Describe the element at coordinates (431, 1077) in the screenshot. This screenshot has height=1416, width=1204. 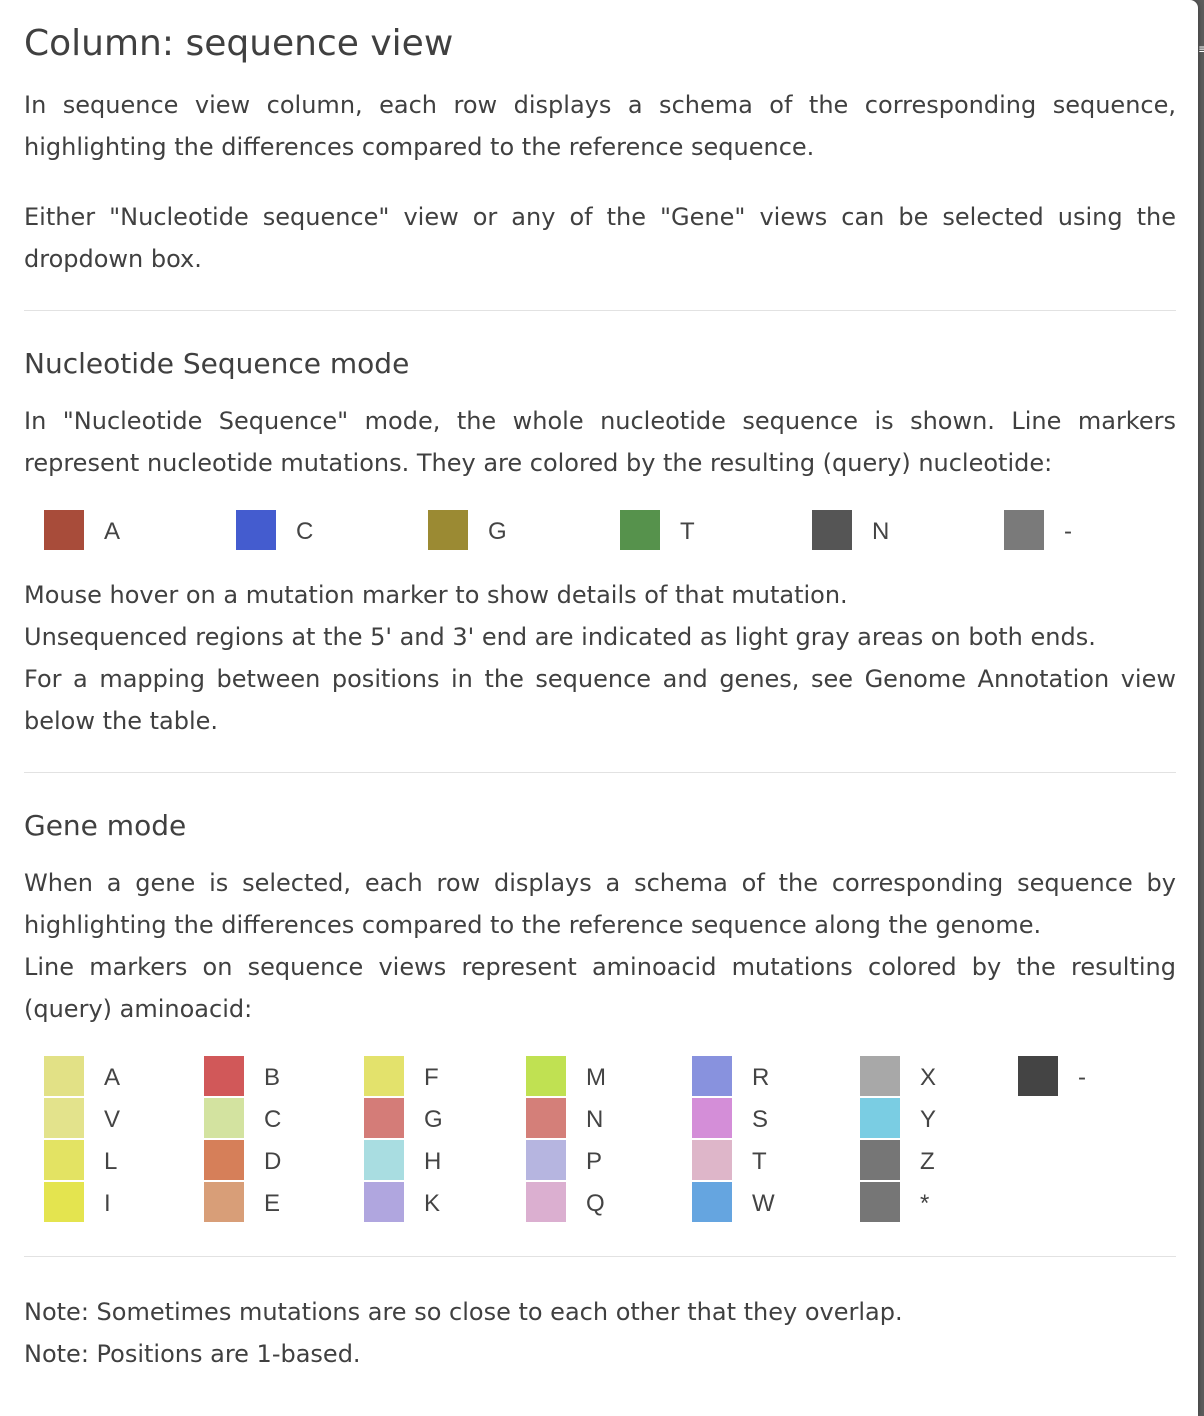
I see `aminoacid-label: F` at that location.